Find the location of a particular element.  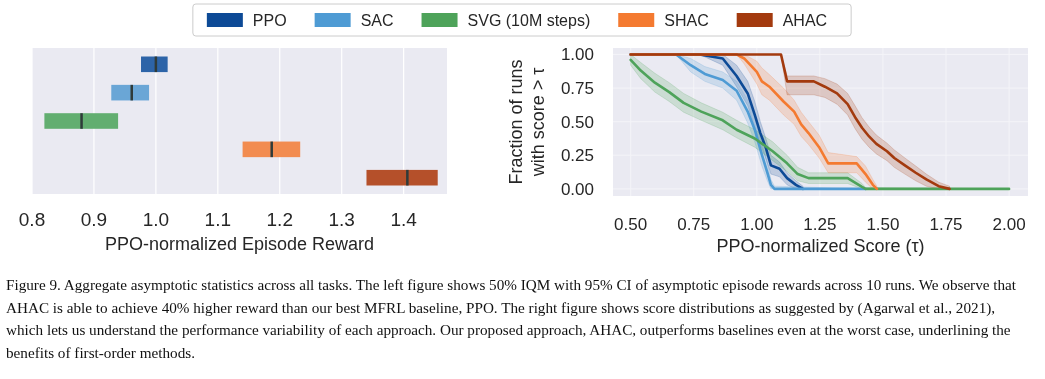

y-tick-label: 0.00 is located at coordinates (577, 189).